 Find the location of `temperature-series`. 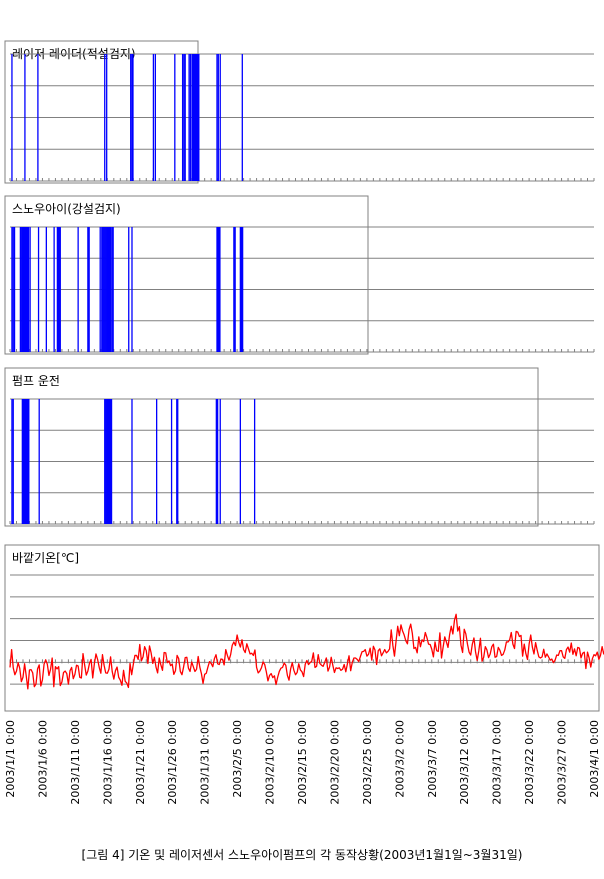

temperature-series is located at coordinates (306, 651).